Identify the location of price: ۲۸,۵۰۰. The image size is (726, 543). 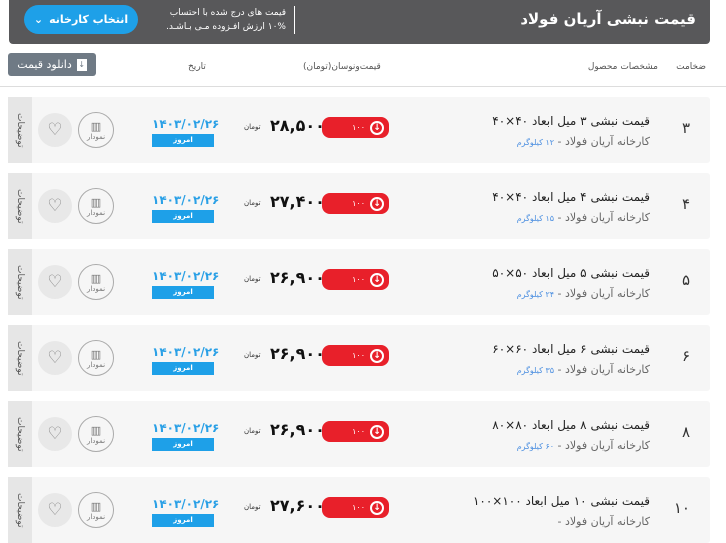
(297, 125).